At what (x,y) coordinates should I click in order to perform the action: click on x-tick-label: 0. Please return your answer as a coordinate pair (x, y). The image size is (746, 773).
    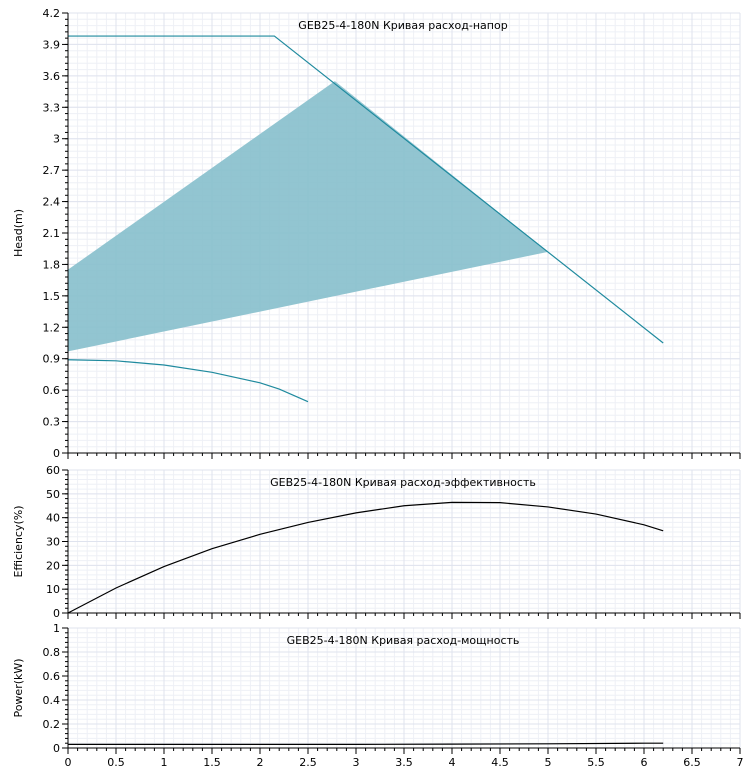
    Looking at the image, I should click on (68, 762).